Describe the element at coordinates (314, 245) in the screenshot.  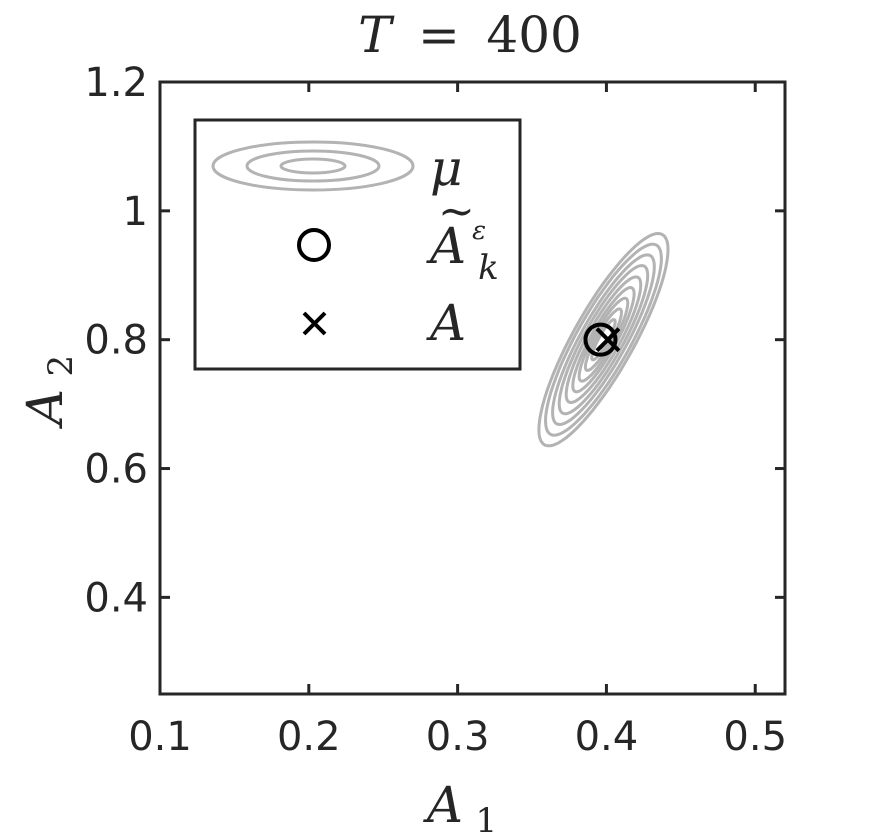
I see `legend-circle-icon` at that location.